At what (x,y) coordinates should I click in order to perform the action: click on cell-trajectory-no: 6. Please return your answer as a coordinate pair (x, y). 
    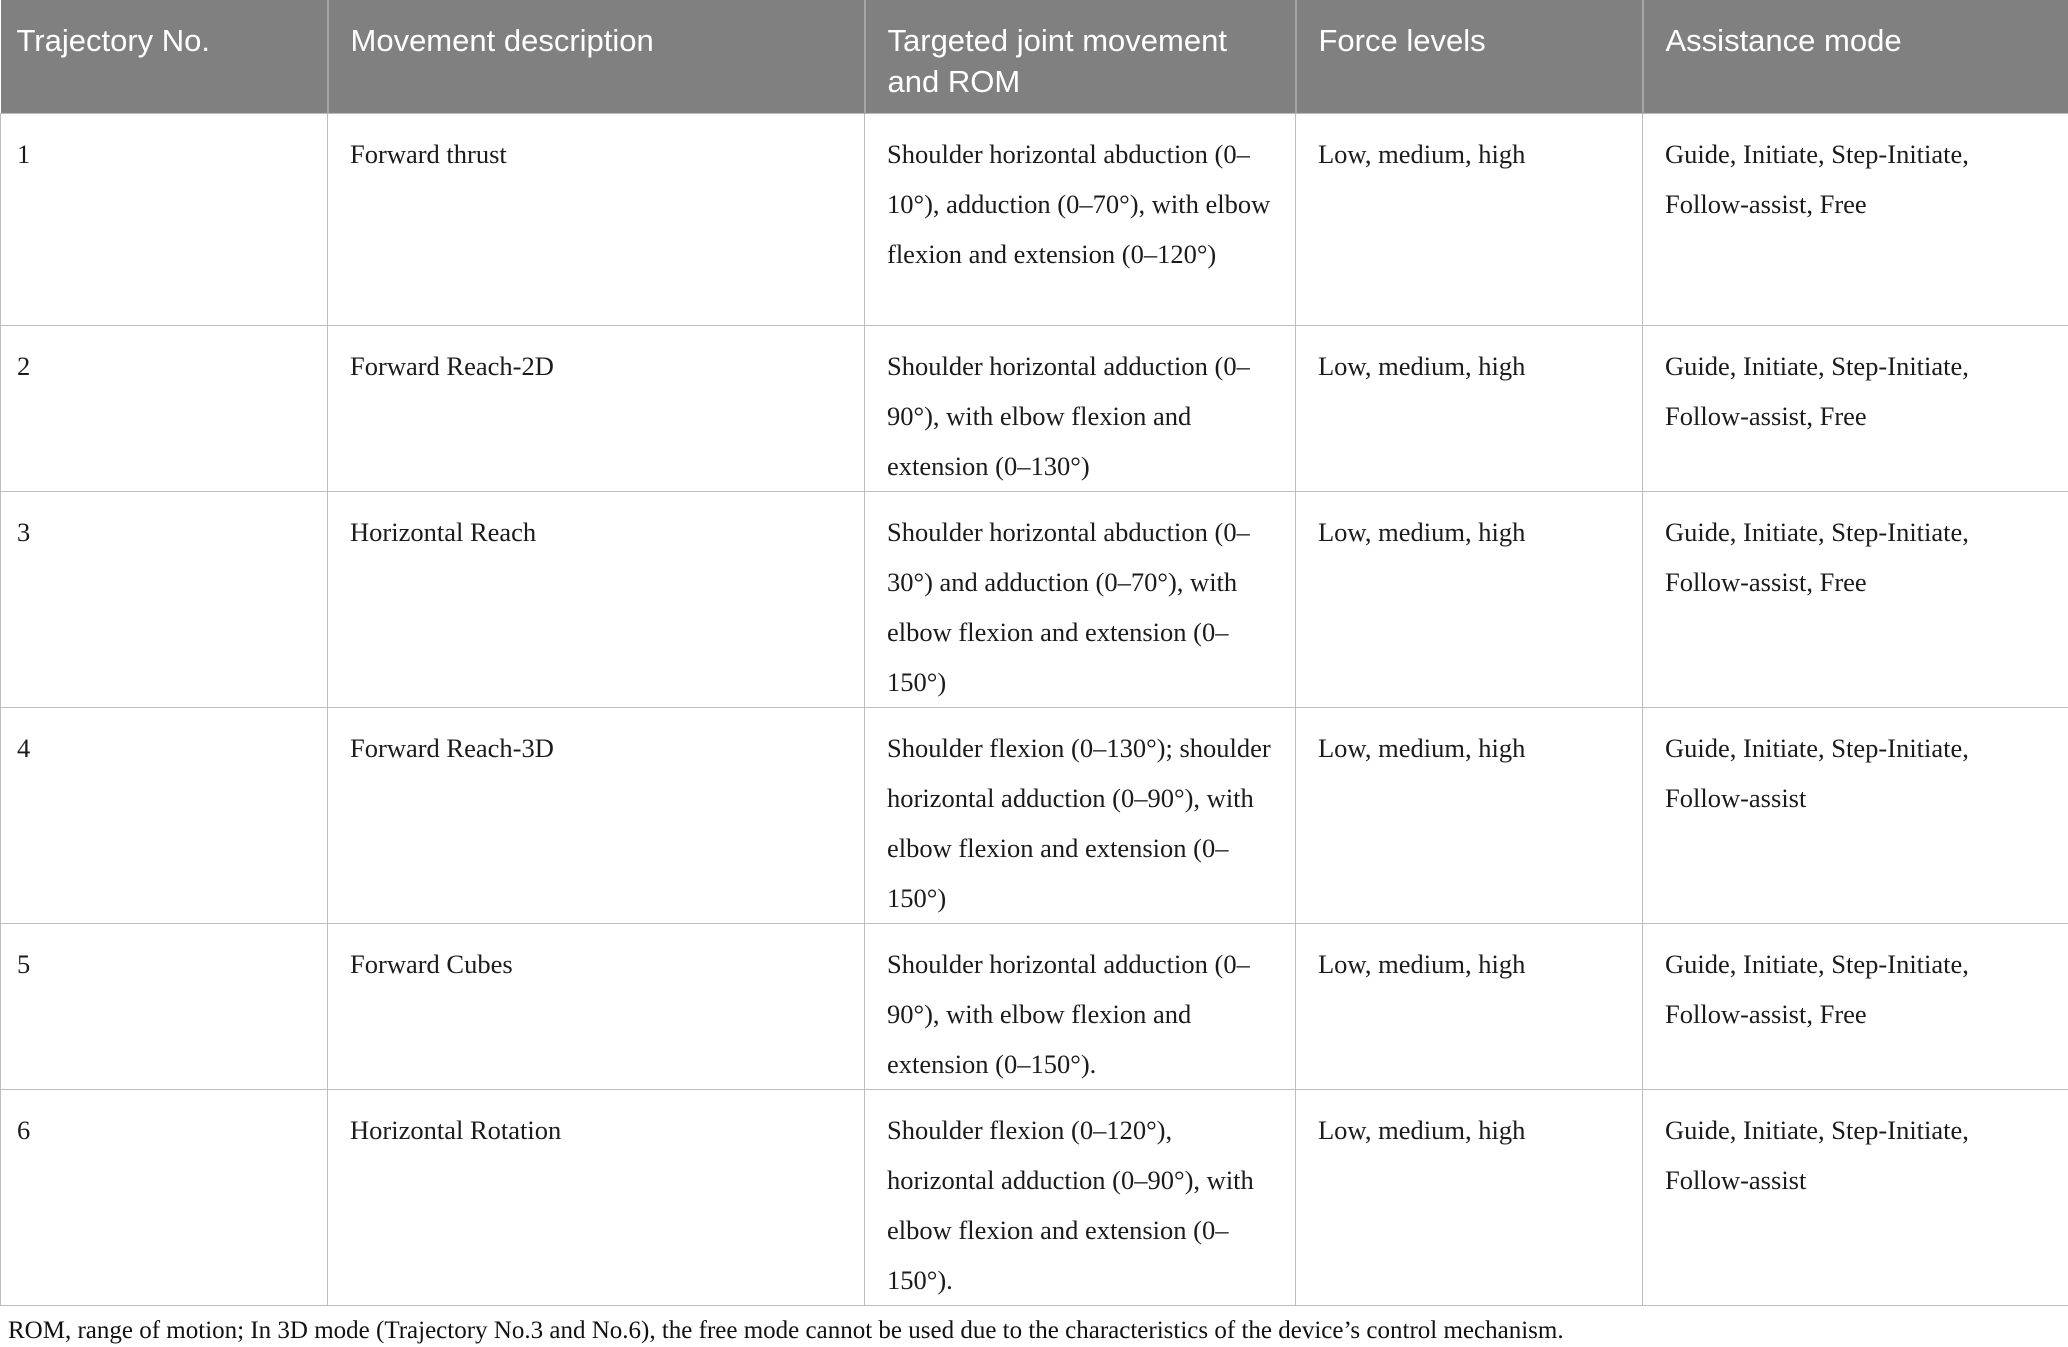
    Looking at the image, I should click on (164, 1197).